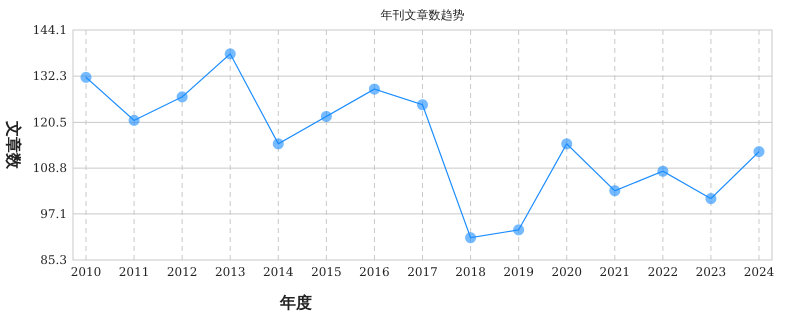  I want to click on x-axis-title: 年度, so click(295, 302).